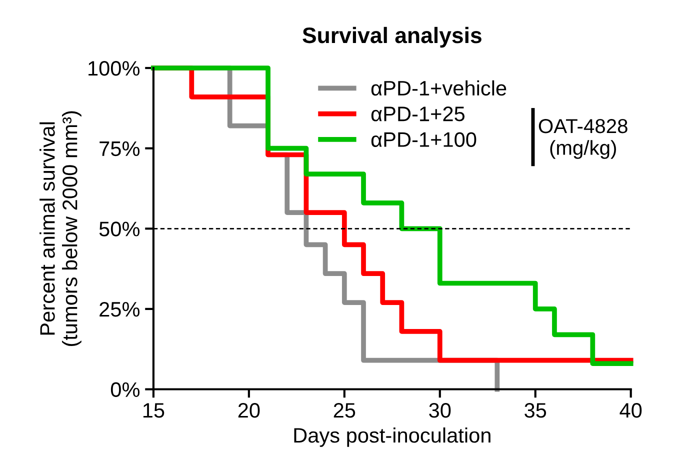  I want to click on x-tick-label: 15, so click(153, 410).